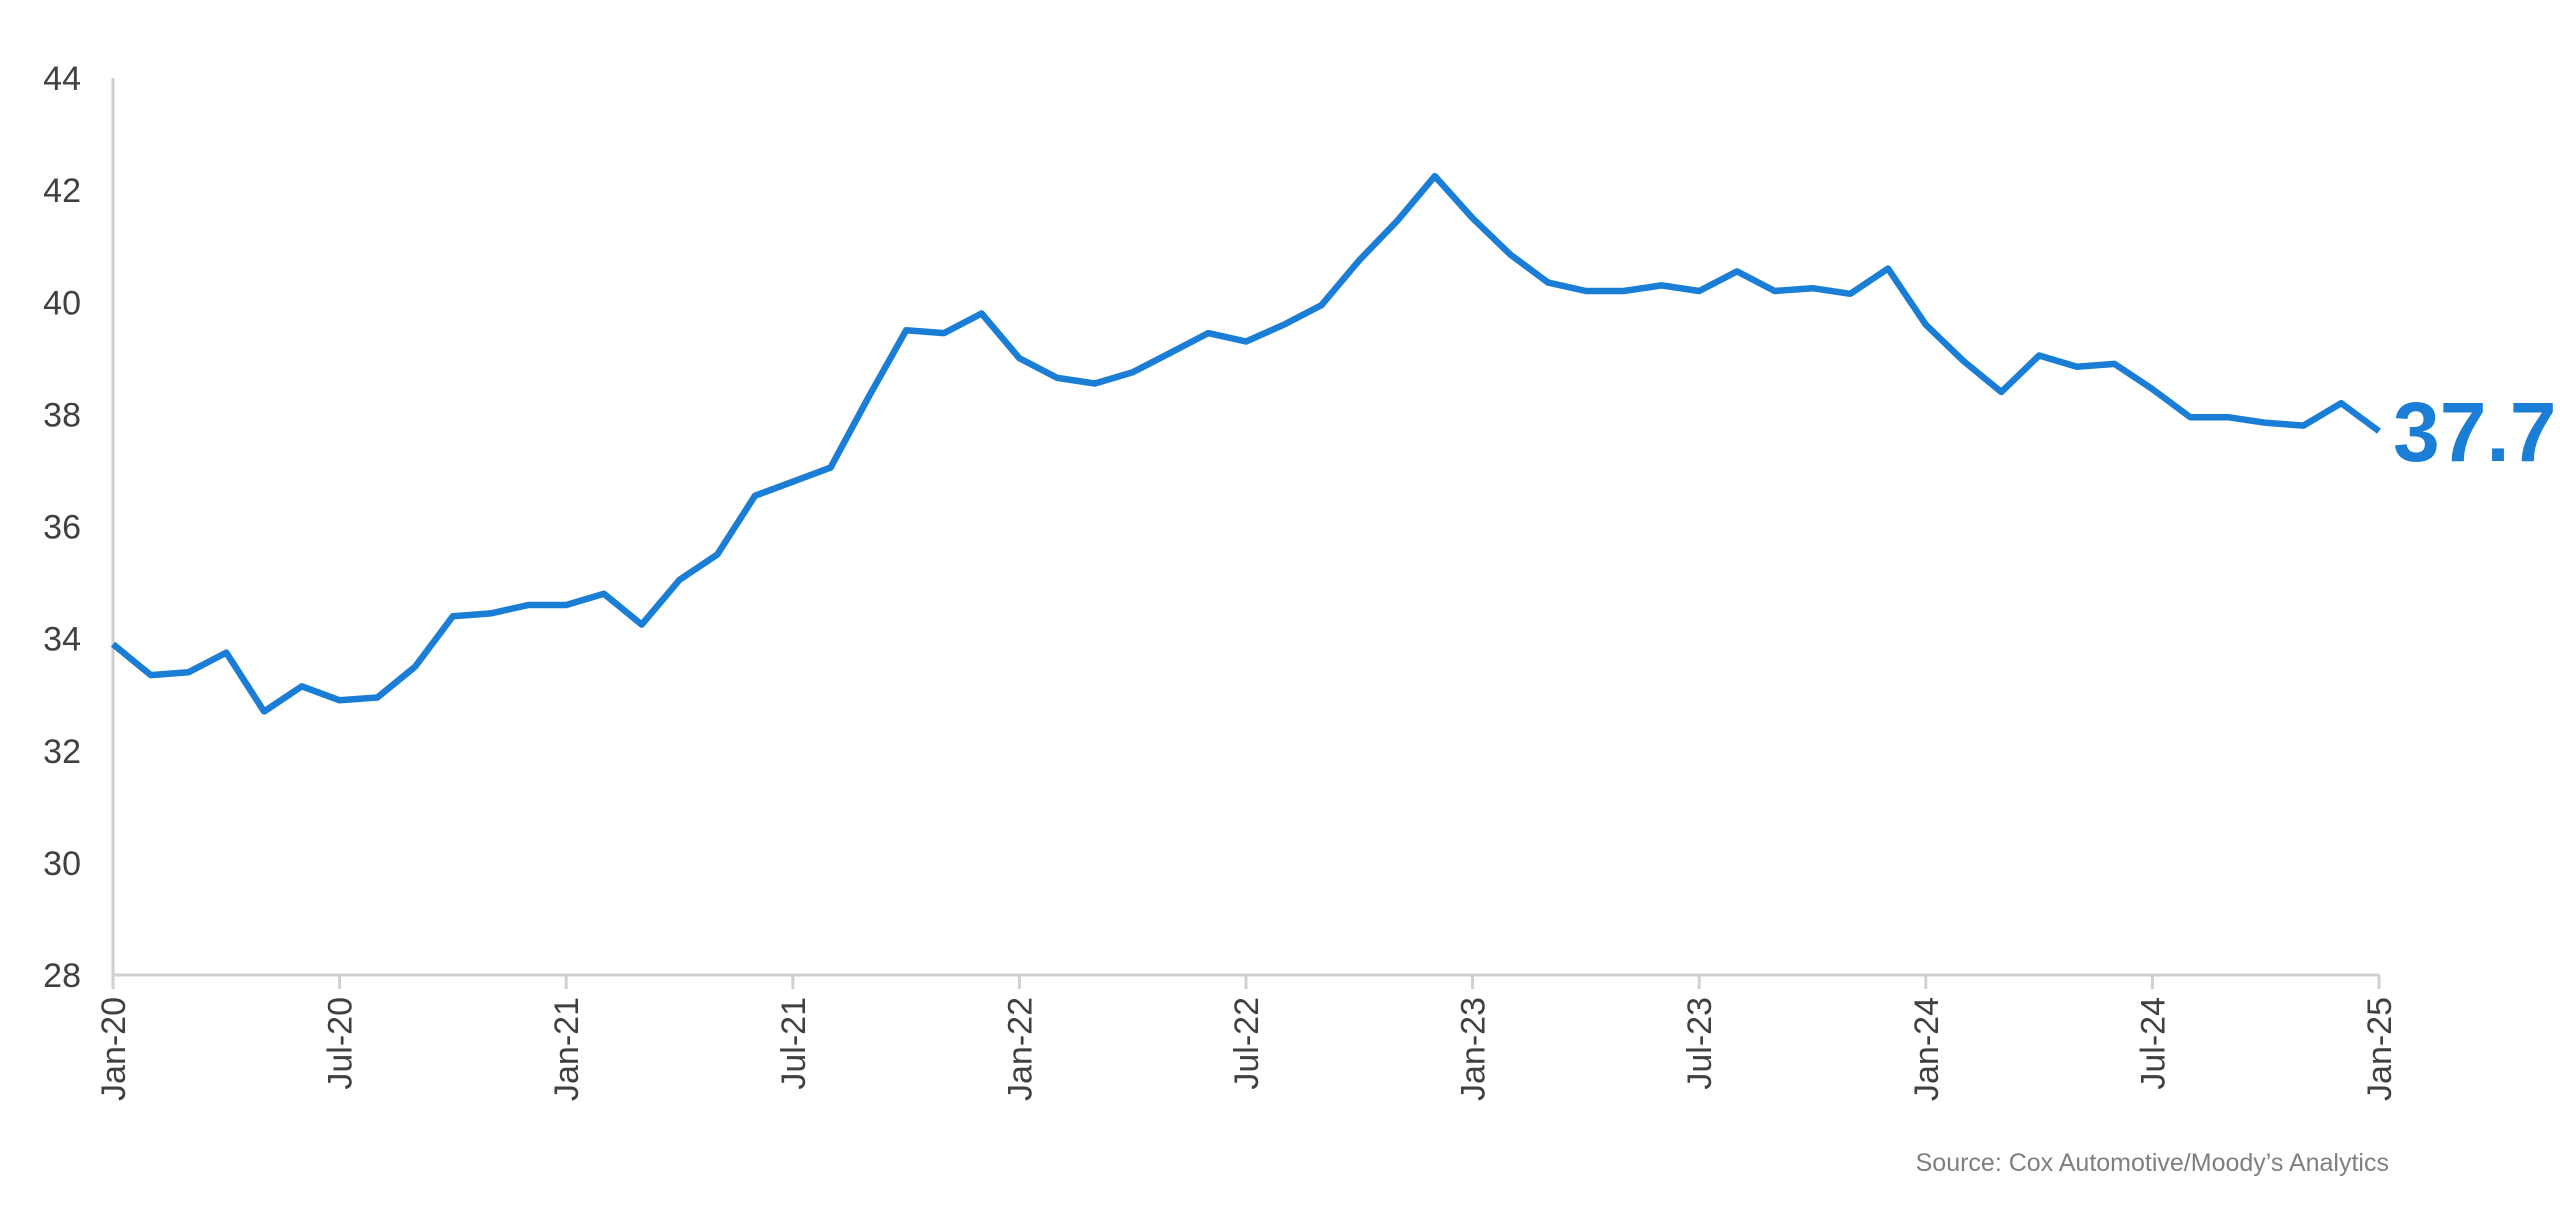 The height and width of the screenshot is (1229, 2560). I want to click on y-tick-label: 32, so click(62, 752).